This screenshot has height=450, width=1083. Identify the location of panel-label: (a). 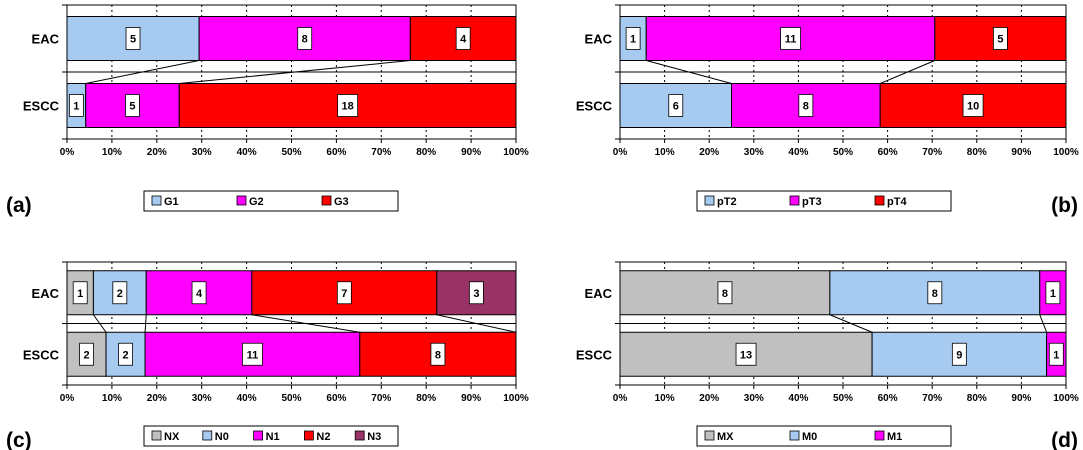
(19, 205).